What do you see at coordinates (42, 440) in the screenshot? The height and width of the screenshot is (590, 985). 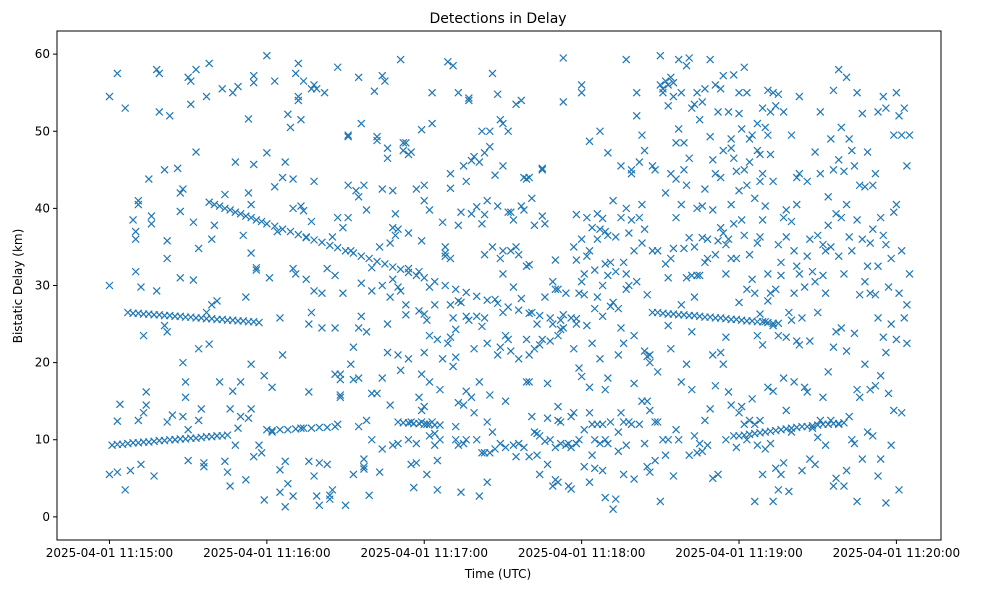 I see `y-tick-label: 10` at bounding box center [42, 440].